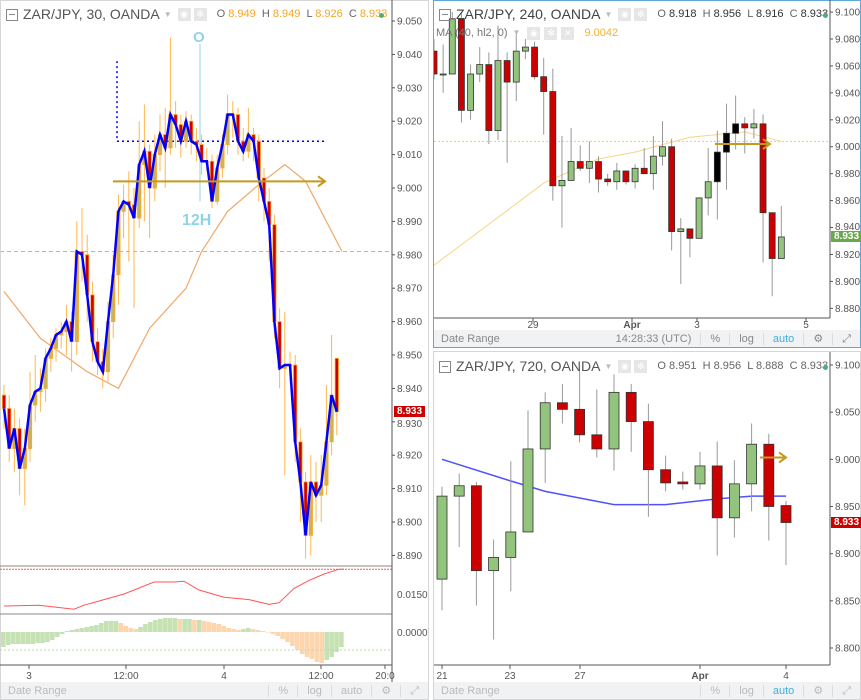  Describe the element at coordinates (320, 676) in the screenshot. I see `time-tick-label: 12:00` at that location.